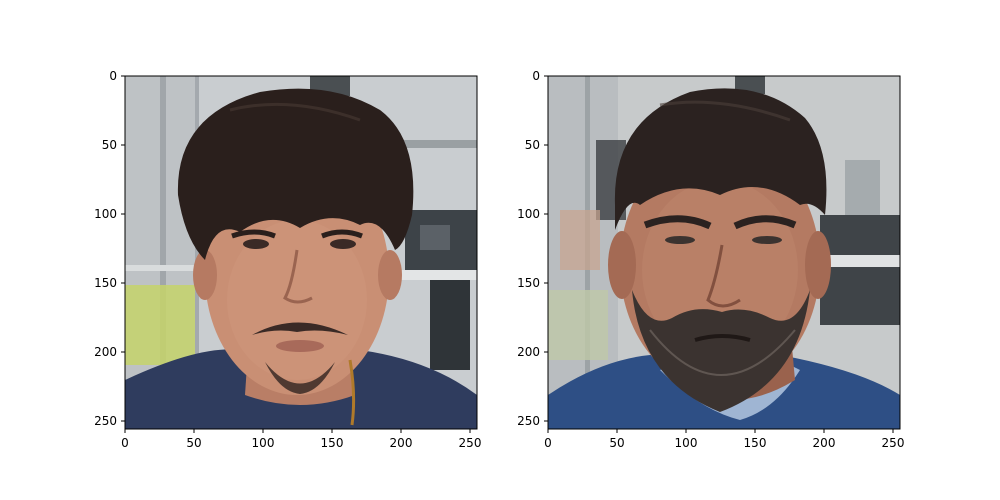  Describe the element at coordinates (301, 439) in the screenshot. I see `left-x-axis: 0 50 100 150 200 250` at that location.